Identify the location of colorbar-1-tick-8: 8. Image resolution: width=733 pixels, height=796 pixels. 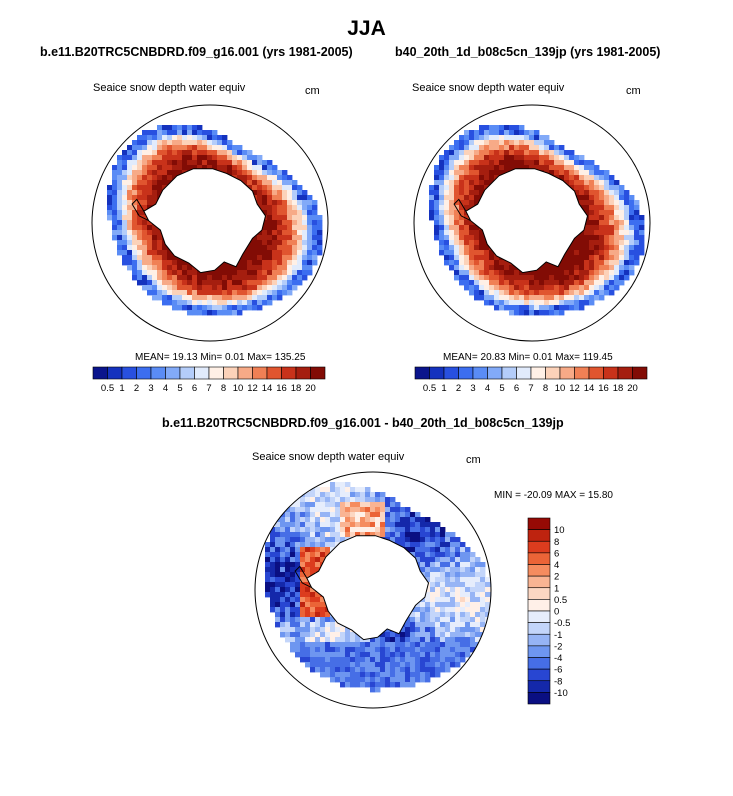
(223, 388).